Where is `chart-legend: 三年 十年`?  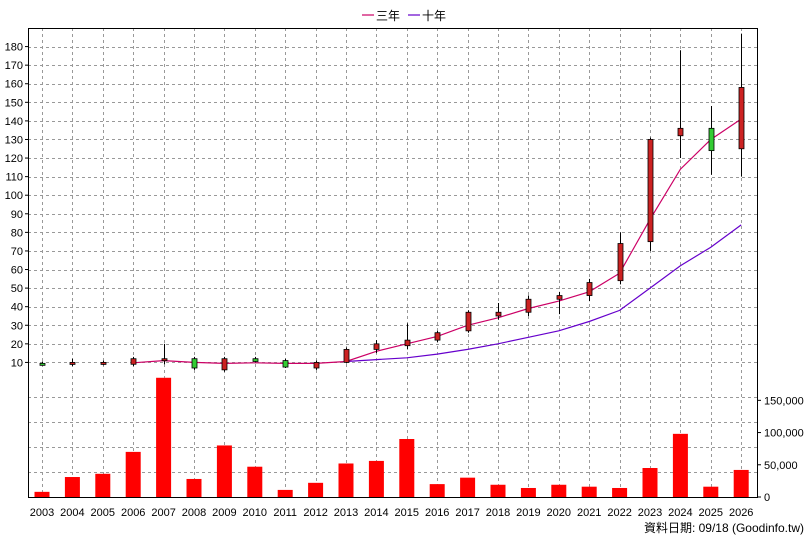 chart-legend: 三年 十年 is located at coordinates (404, 16).